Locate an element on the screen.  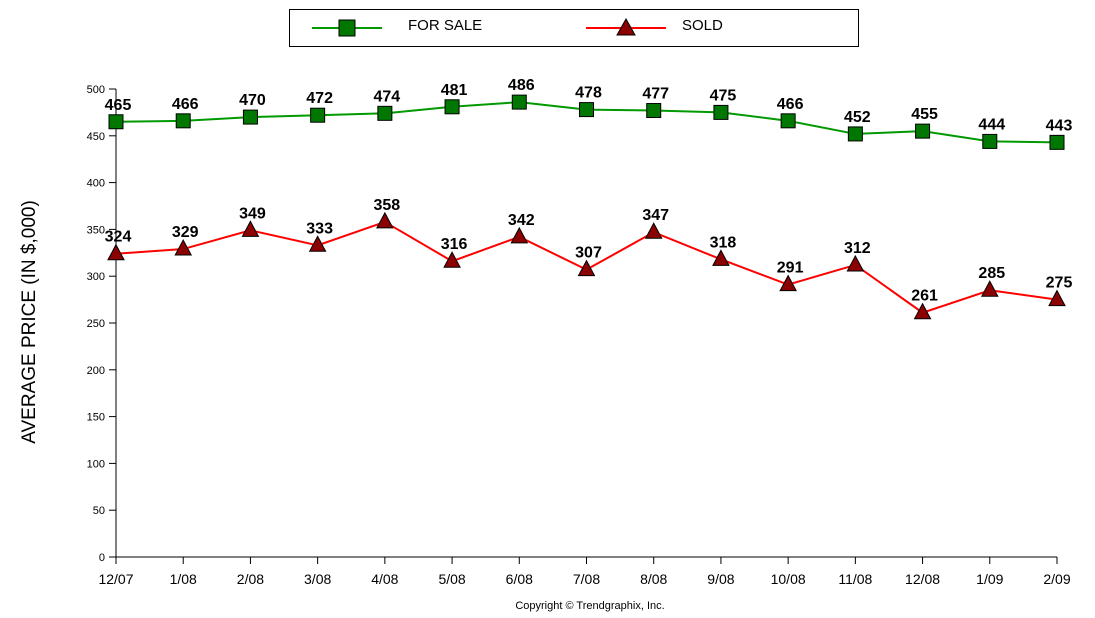
x-tick-label: 10/08 is located at coordinates (788, 579).